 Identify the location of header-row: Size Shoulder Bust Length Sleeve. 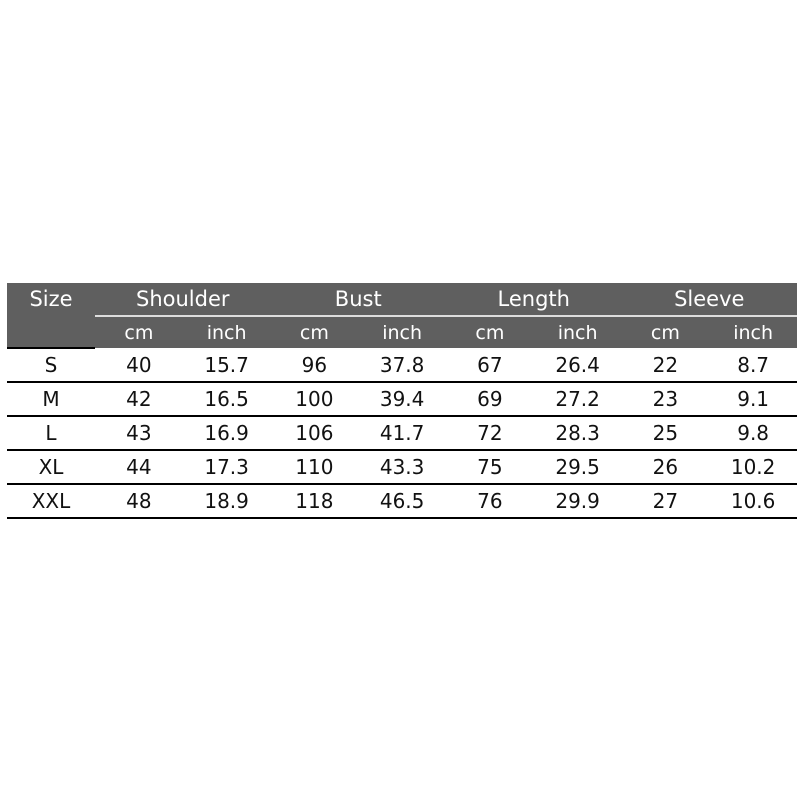
(402, 316).